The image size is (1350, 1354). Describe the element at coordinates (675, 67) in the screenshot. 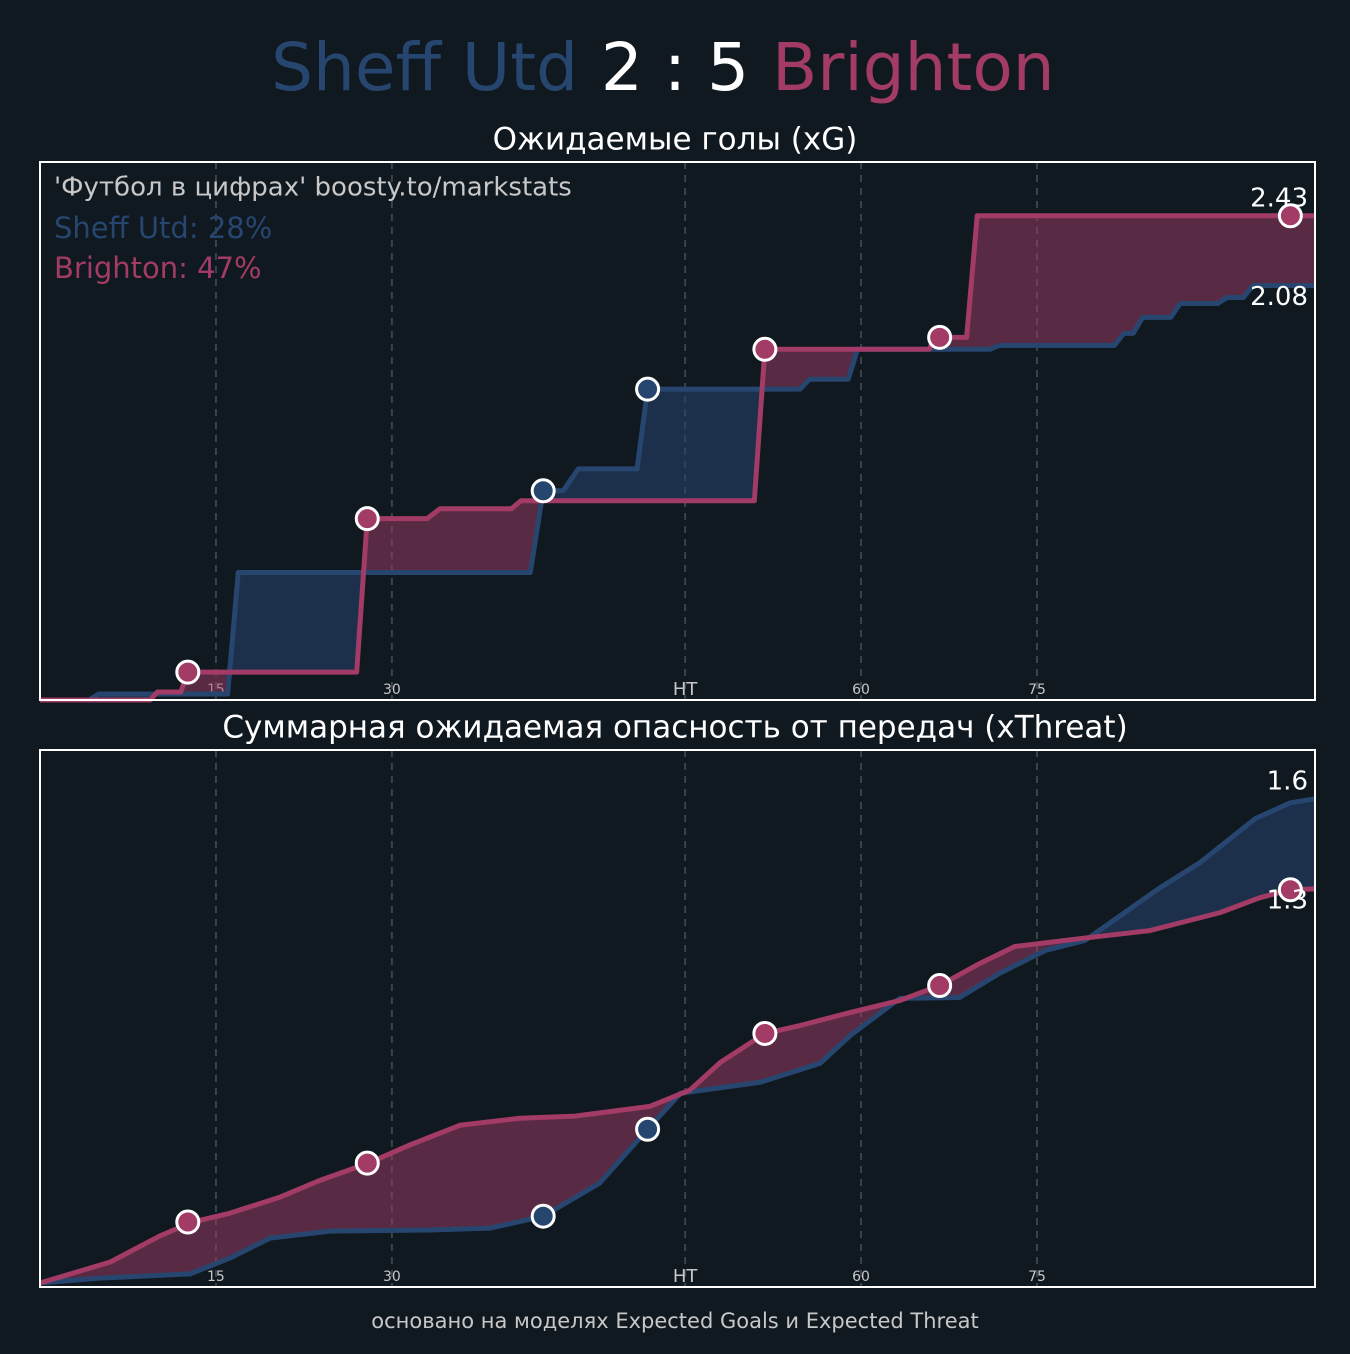

I see `score: 2 : 5` at that location.